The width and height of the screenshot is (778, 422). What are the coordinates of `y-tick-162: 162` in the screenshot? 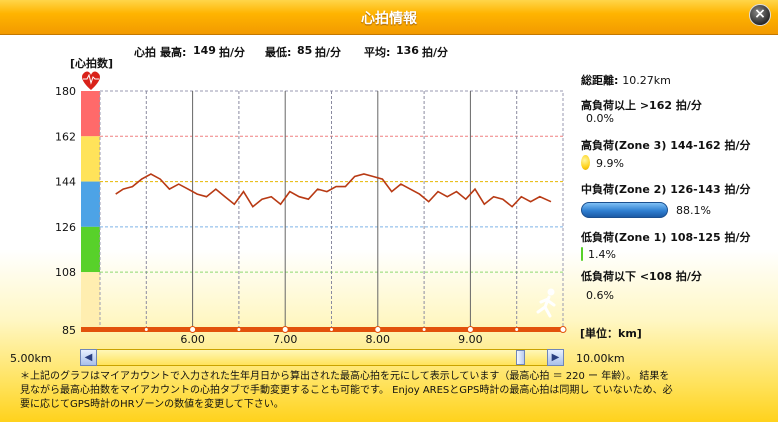 It's located at (65, 136).